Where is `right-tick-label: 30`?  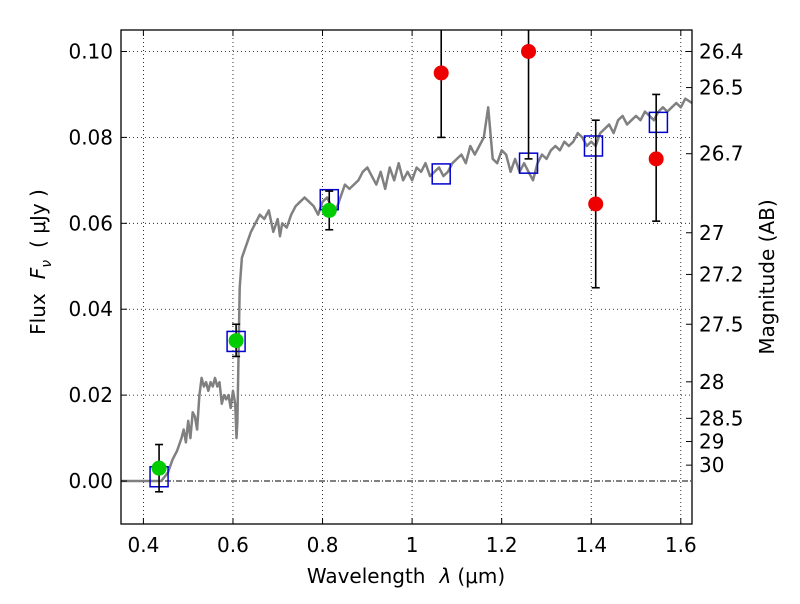
right-tick-label: 30 is located at coordinates (711, 465).